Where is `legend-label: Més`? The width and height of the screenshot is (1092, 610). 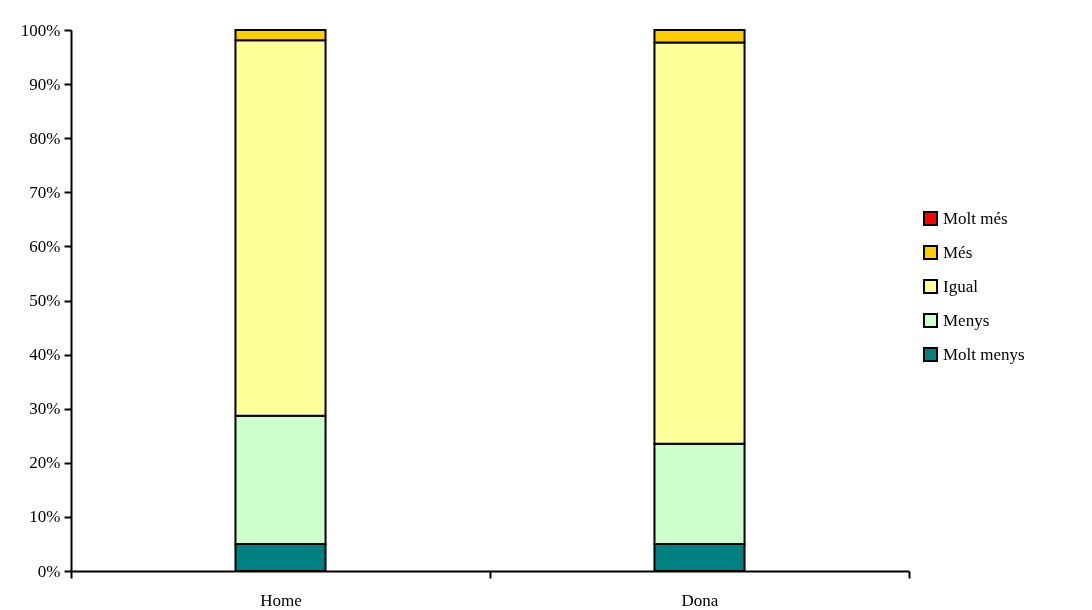
legend-label: Més is located at coordinates (958, 252).